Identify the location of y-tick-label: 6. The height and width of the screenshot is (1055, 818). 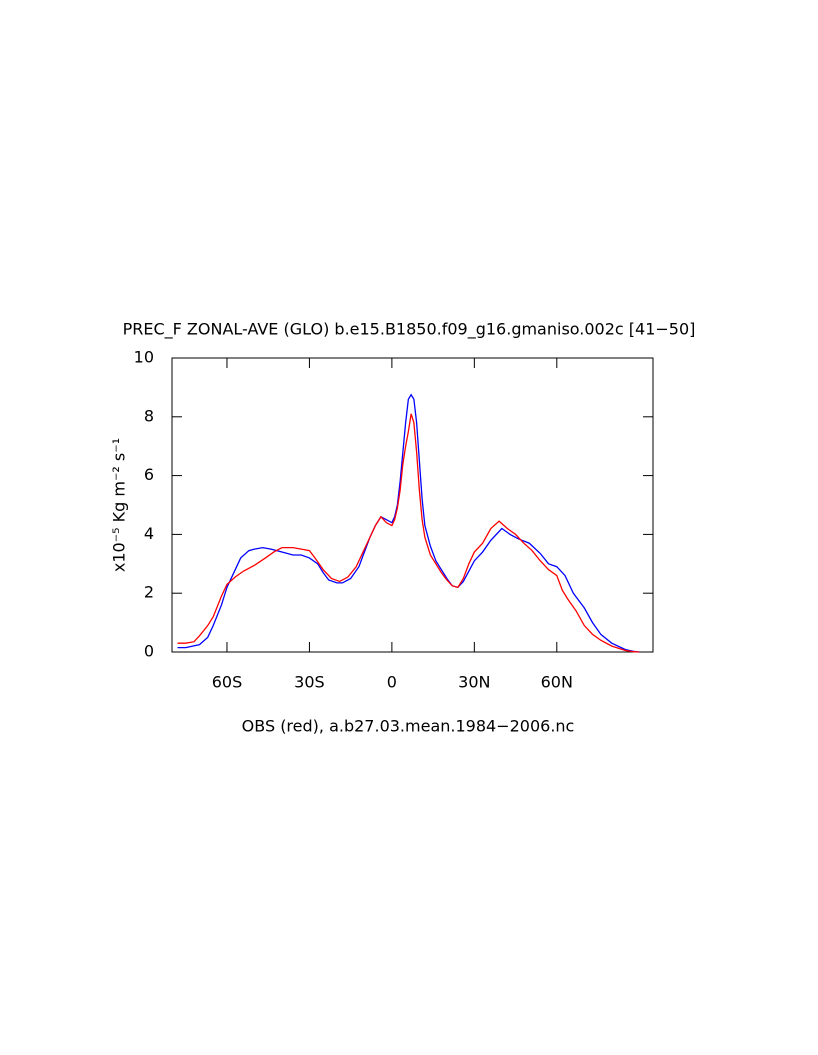
(149, 474).